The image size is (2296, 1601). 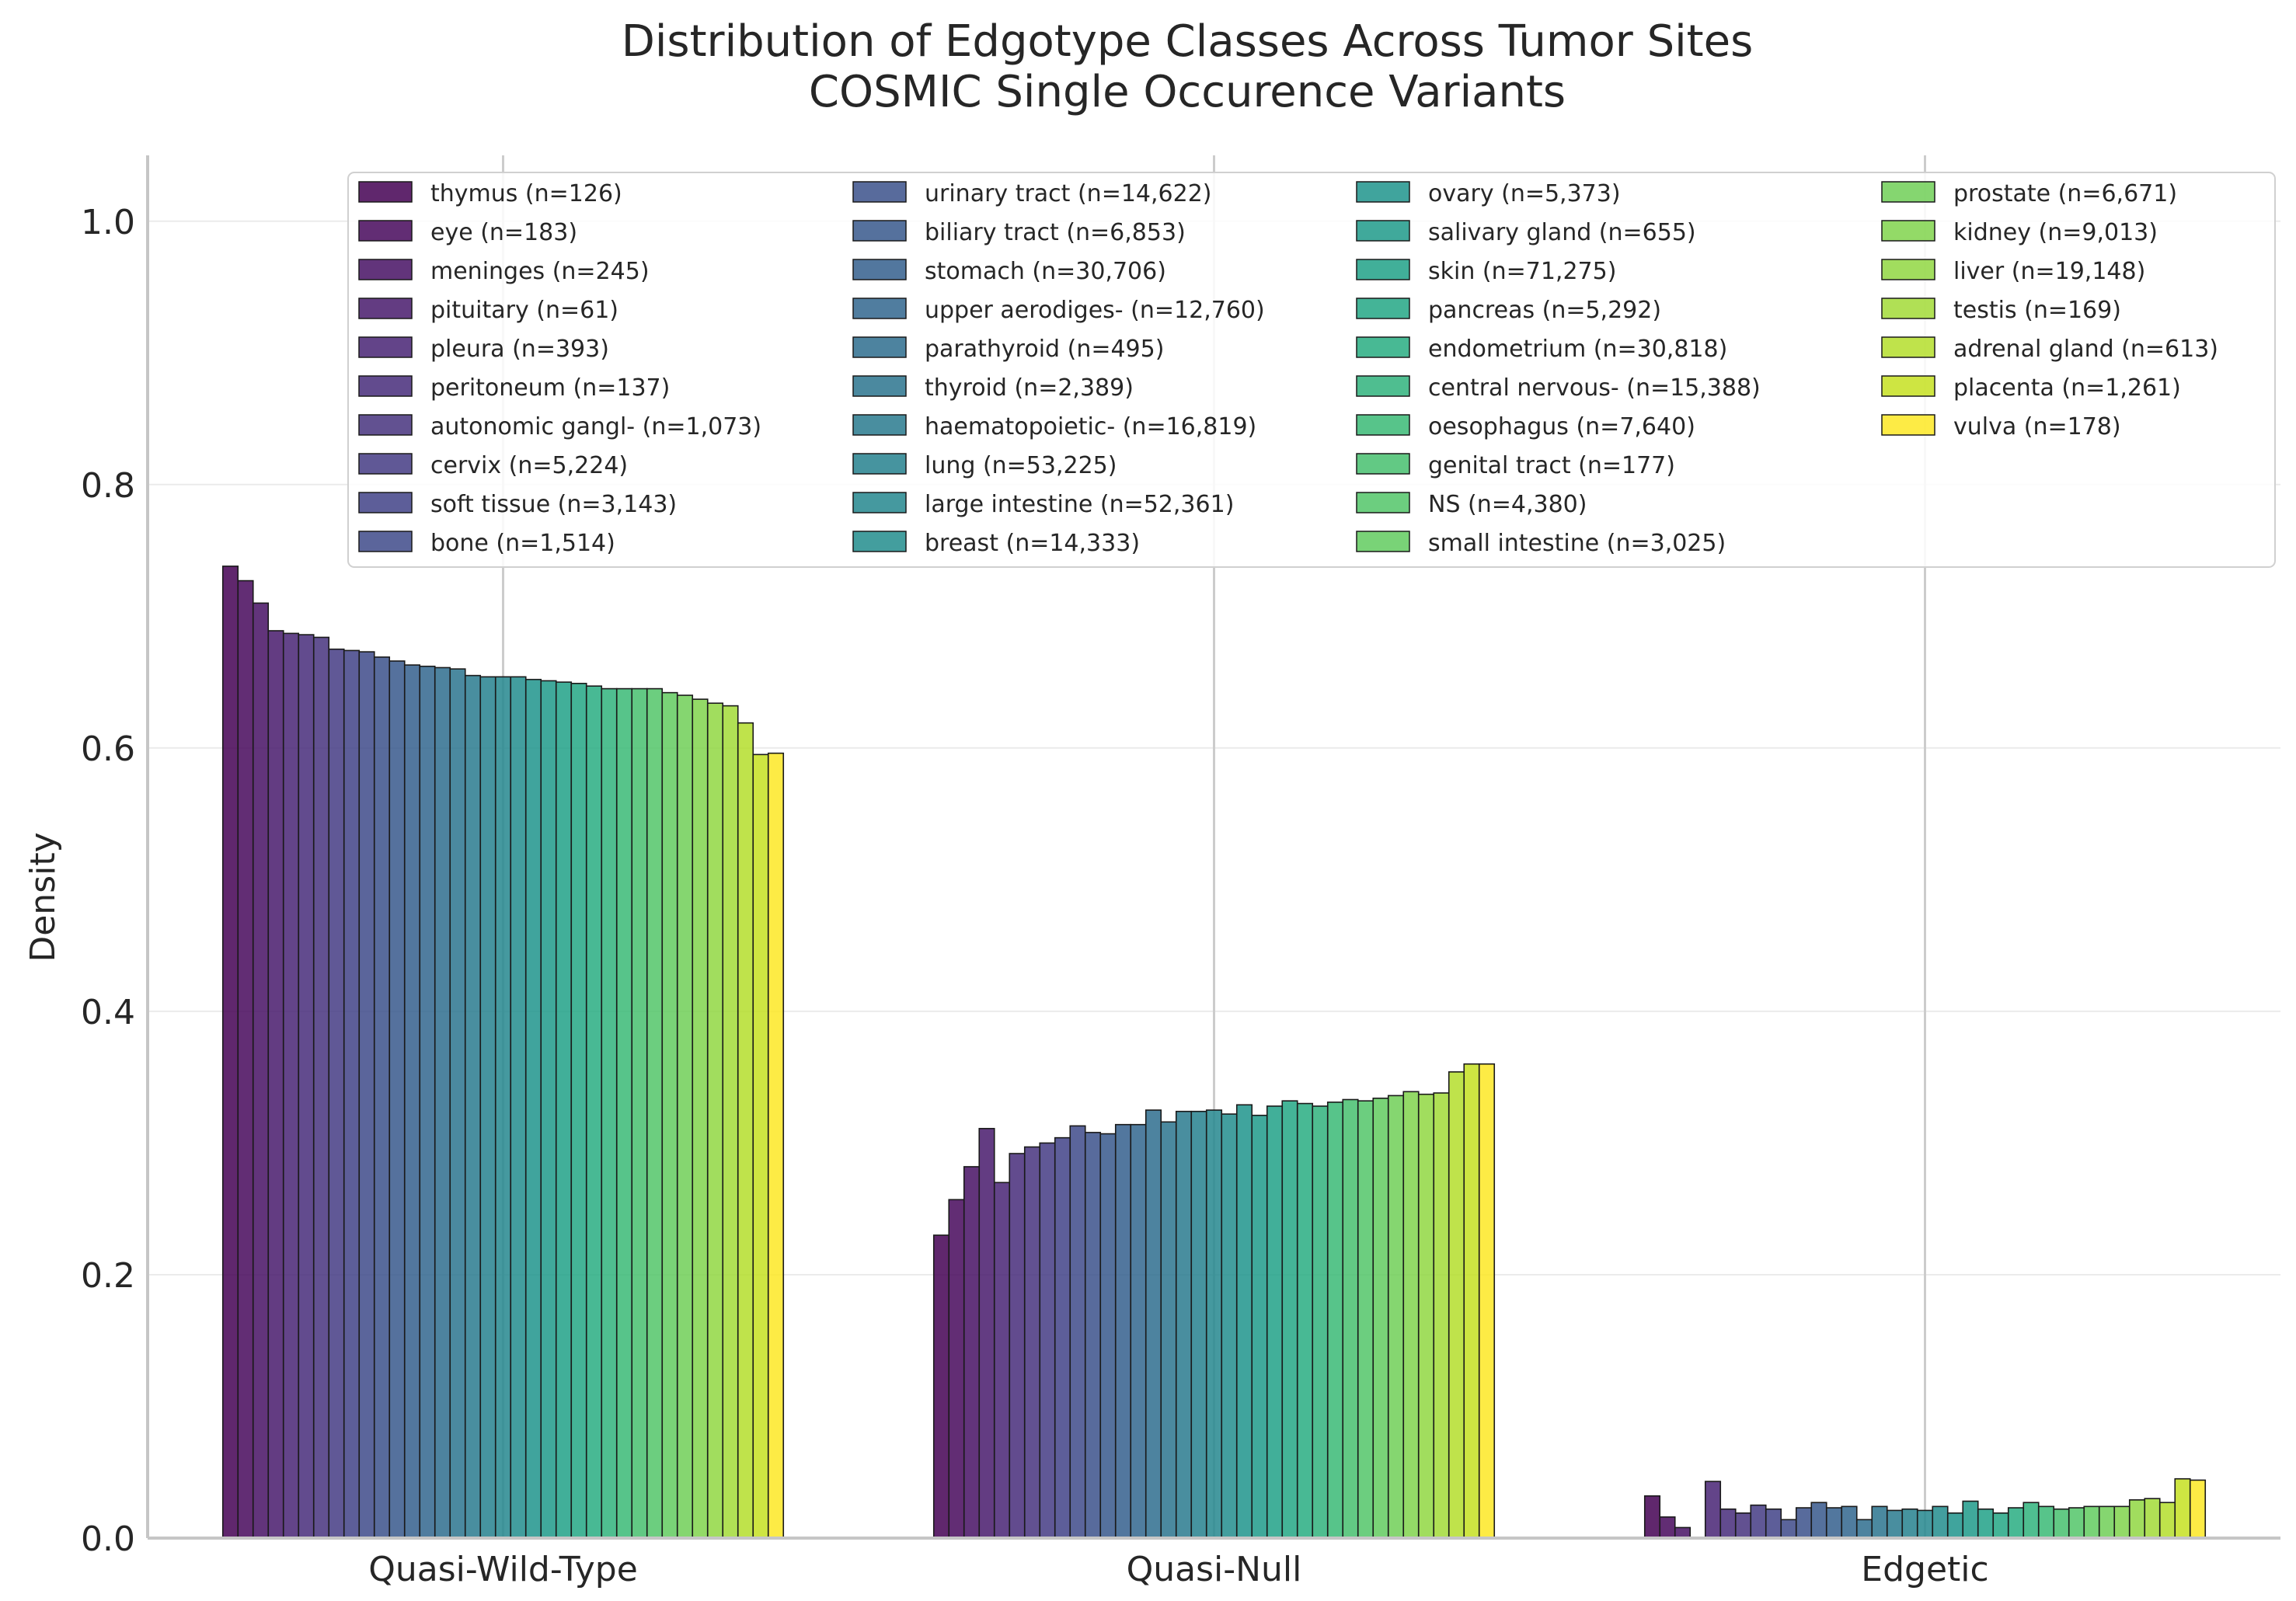 I want to click on x-tick-labels: Quasi-Wild-Type Quasi-Null Edgetic, so click(x=1178, y=1569).